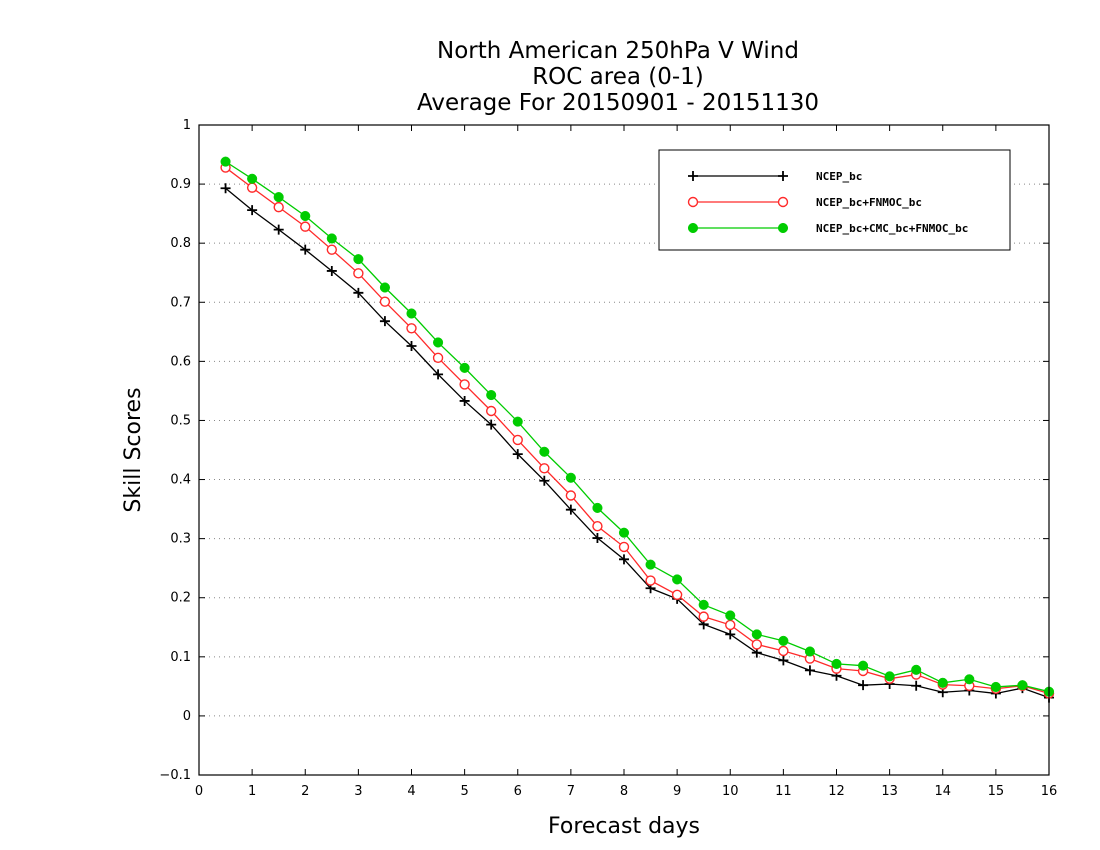  Describe the element at coordinates (618, 103) in the screenshot. I see `chart-title-line-3: Average For 20150901 - 20151130` at that location.